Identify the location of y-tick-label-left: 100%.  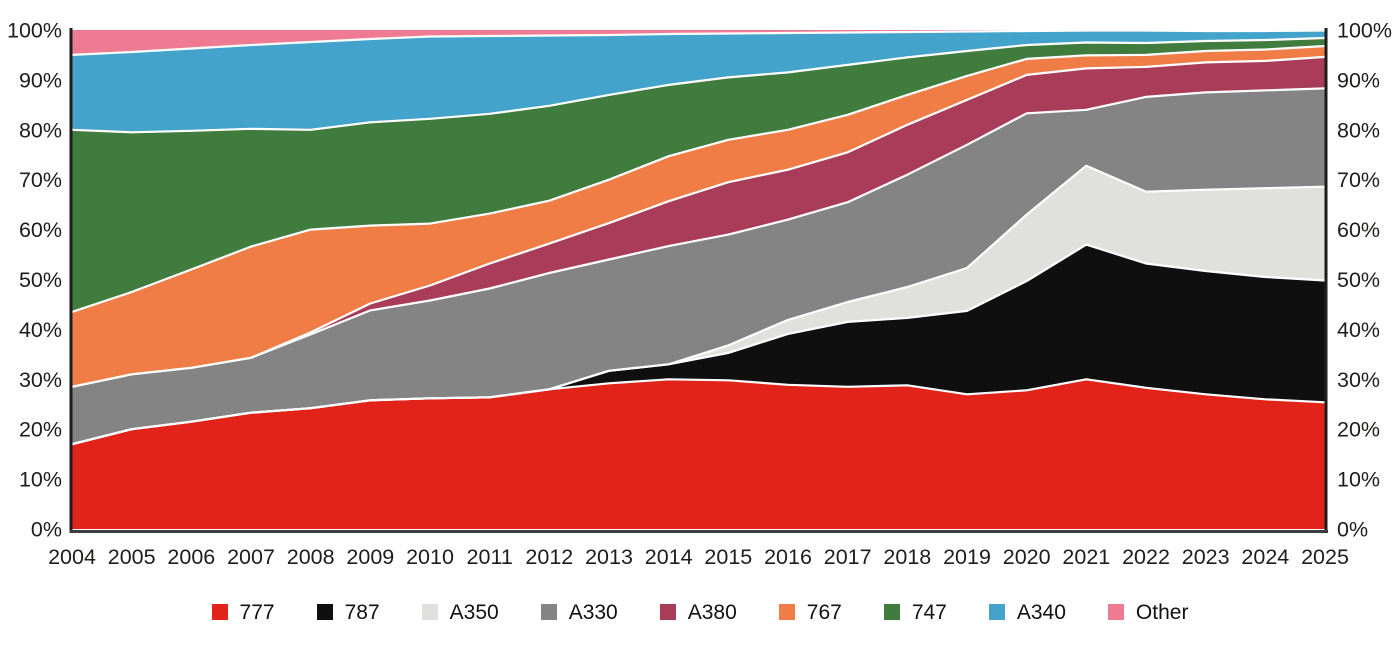
(34, 31).